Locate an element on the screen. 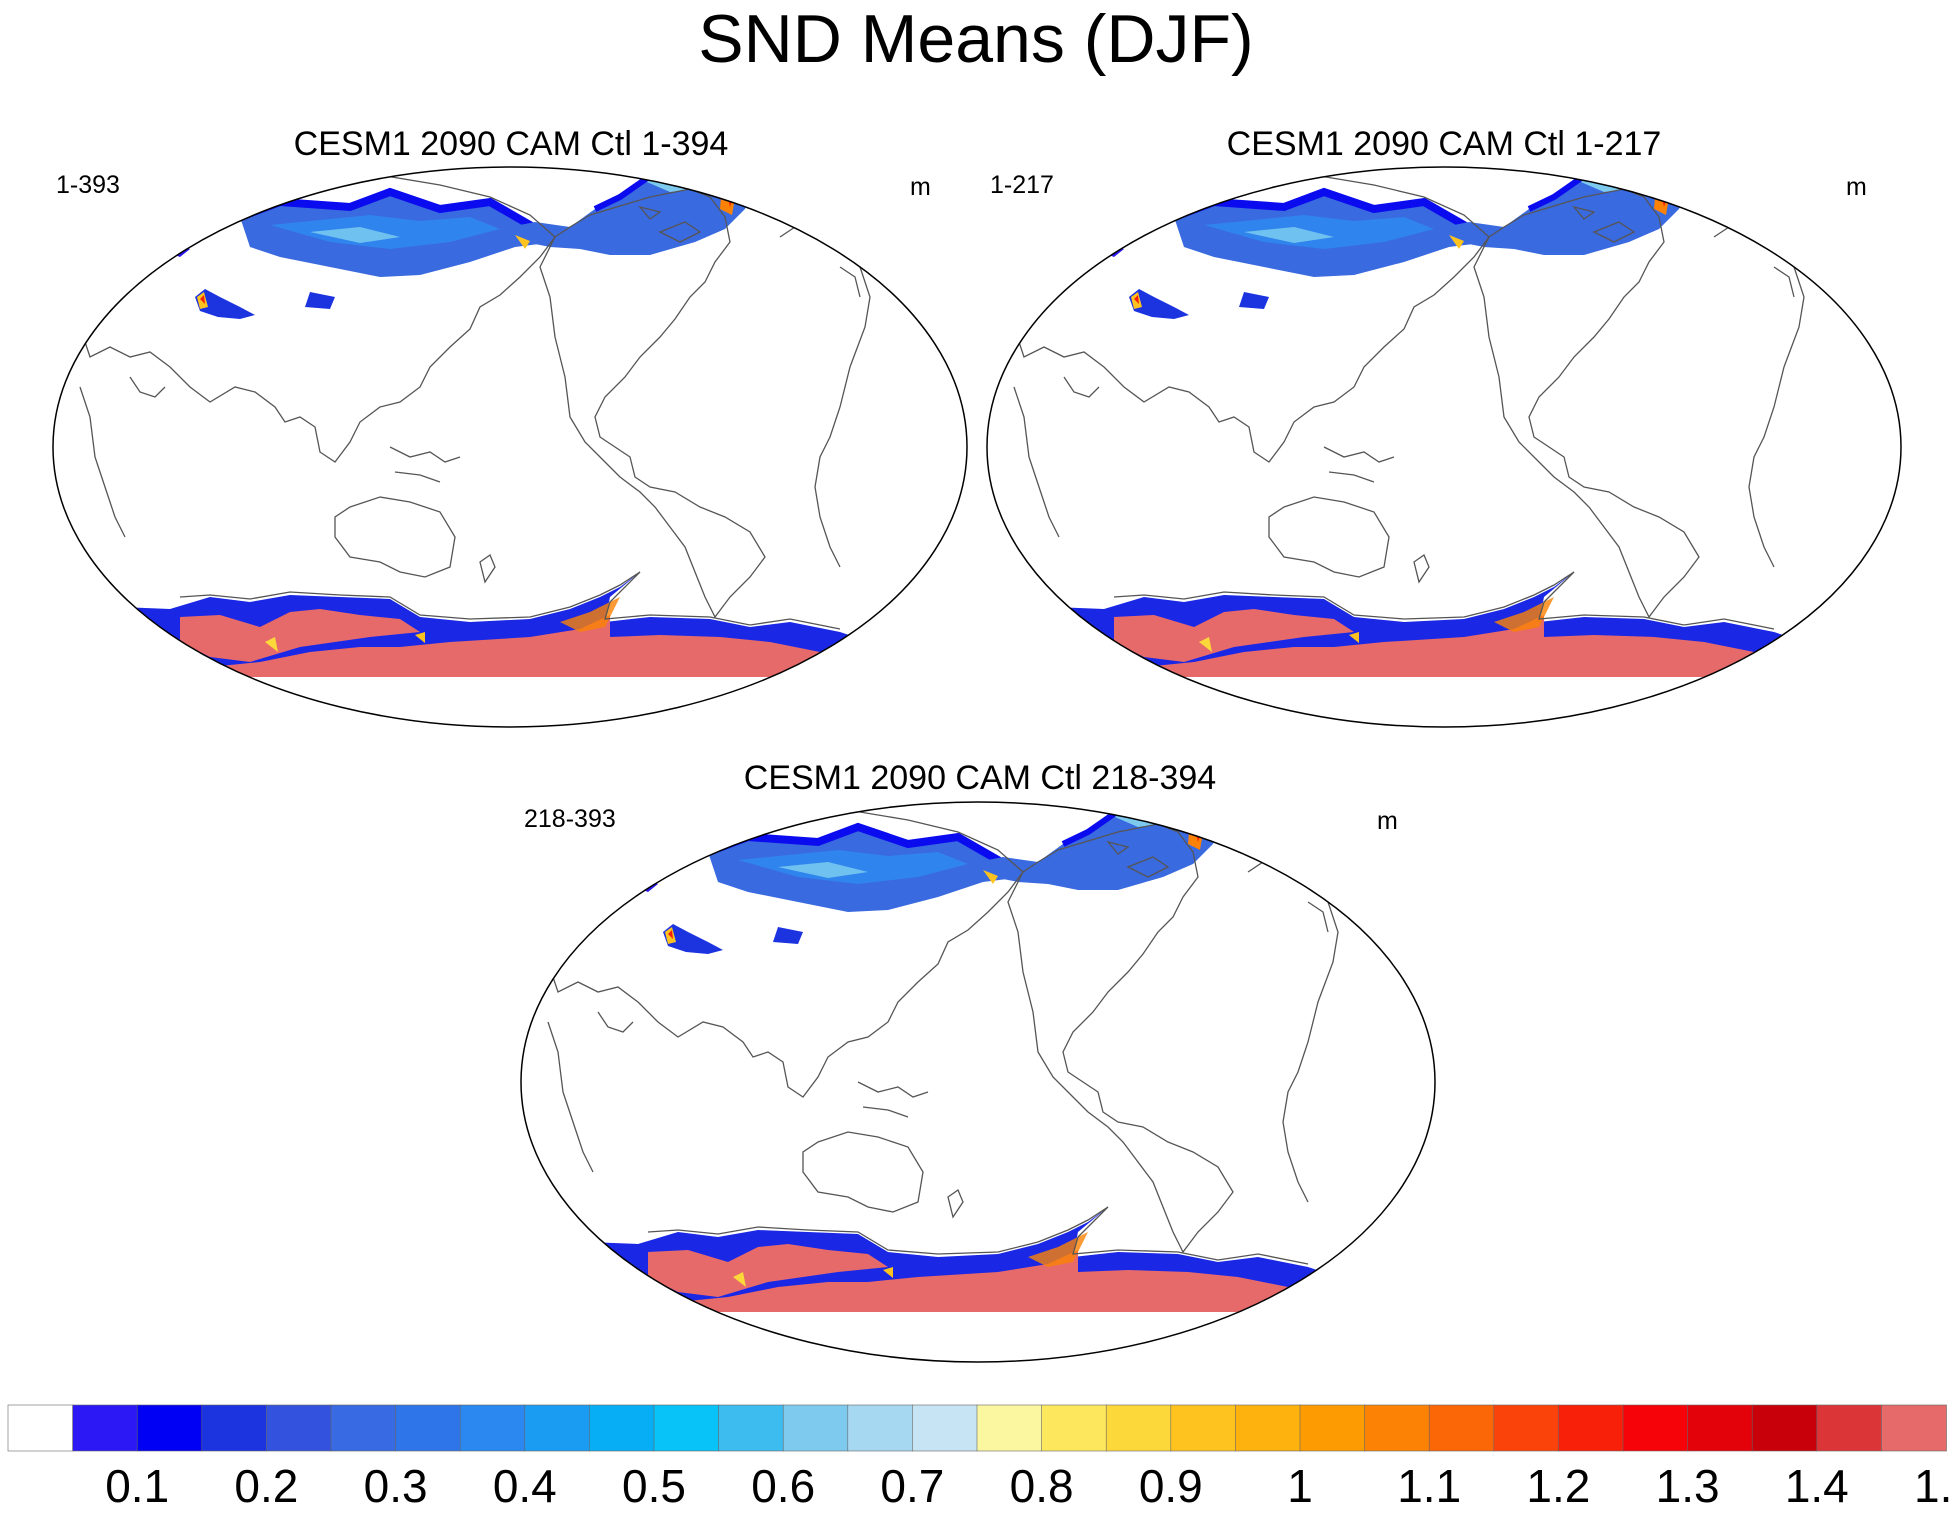  panel-title-3: CESM1 2090 CAM Ctl 218-394 is located at coordinates (980, 778).